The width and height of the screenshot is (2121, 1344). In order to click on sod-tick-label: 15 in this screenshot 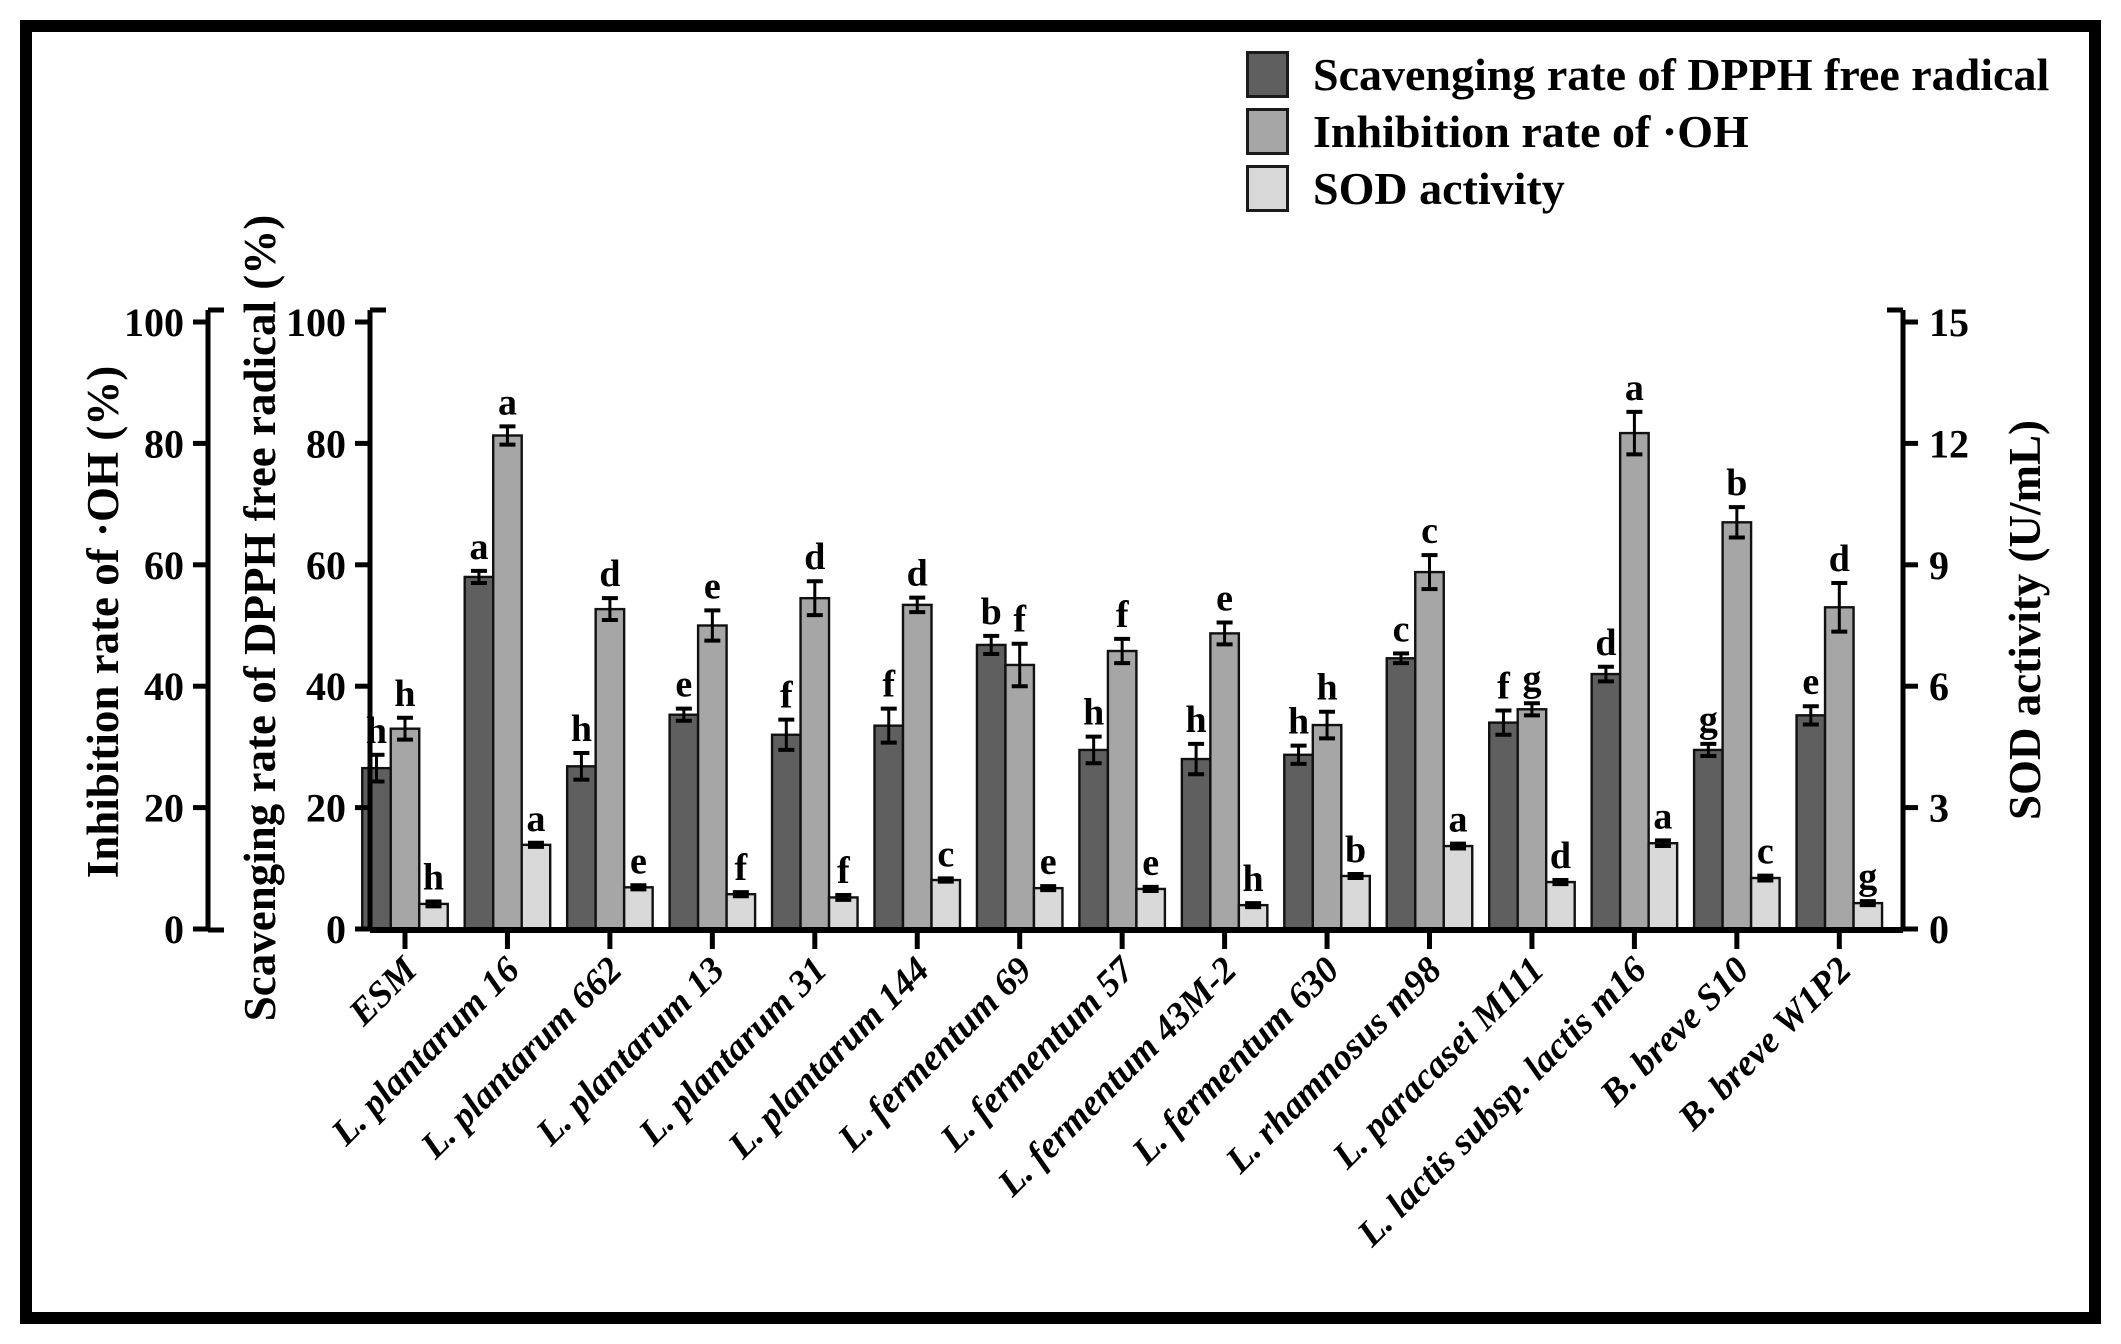, I will do `click(1949, 322)`.